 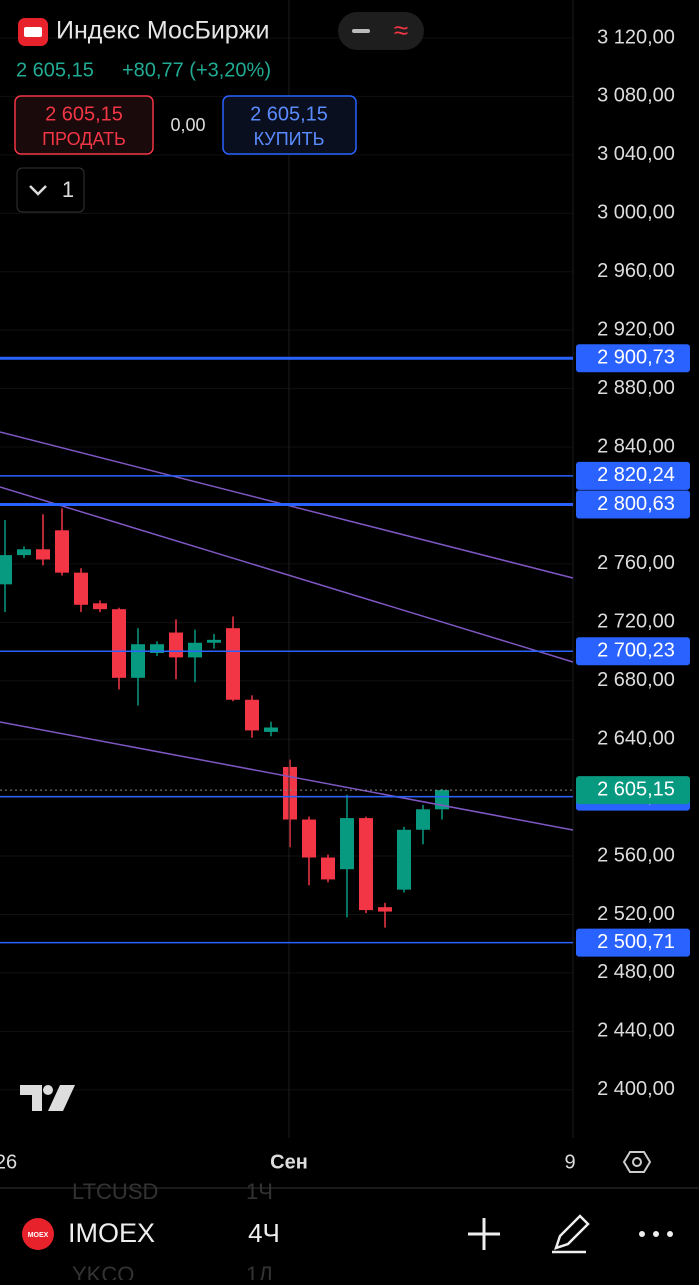 I want to click on y-tick-label: 2 680,00, so click(x=636, y=680).